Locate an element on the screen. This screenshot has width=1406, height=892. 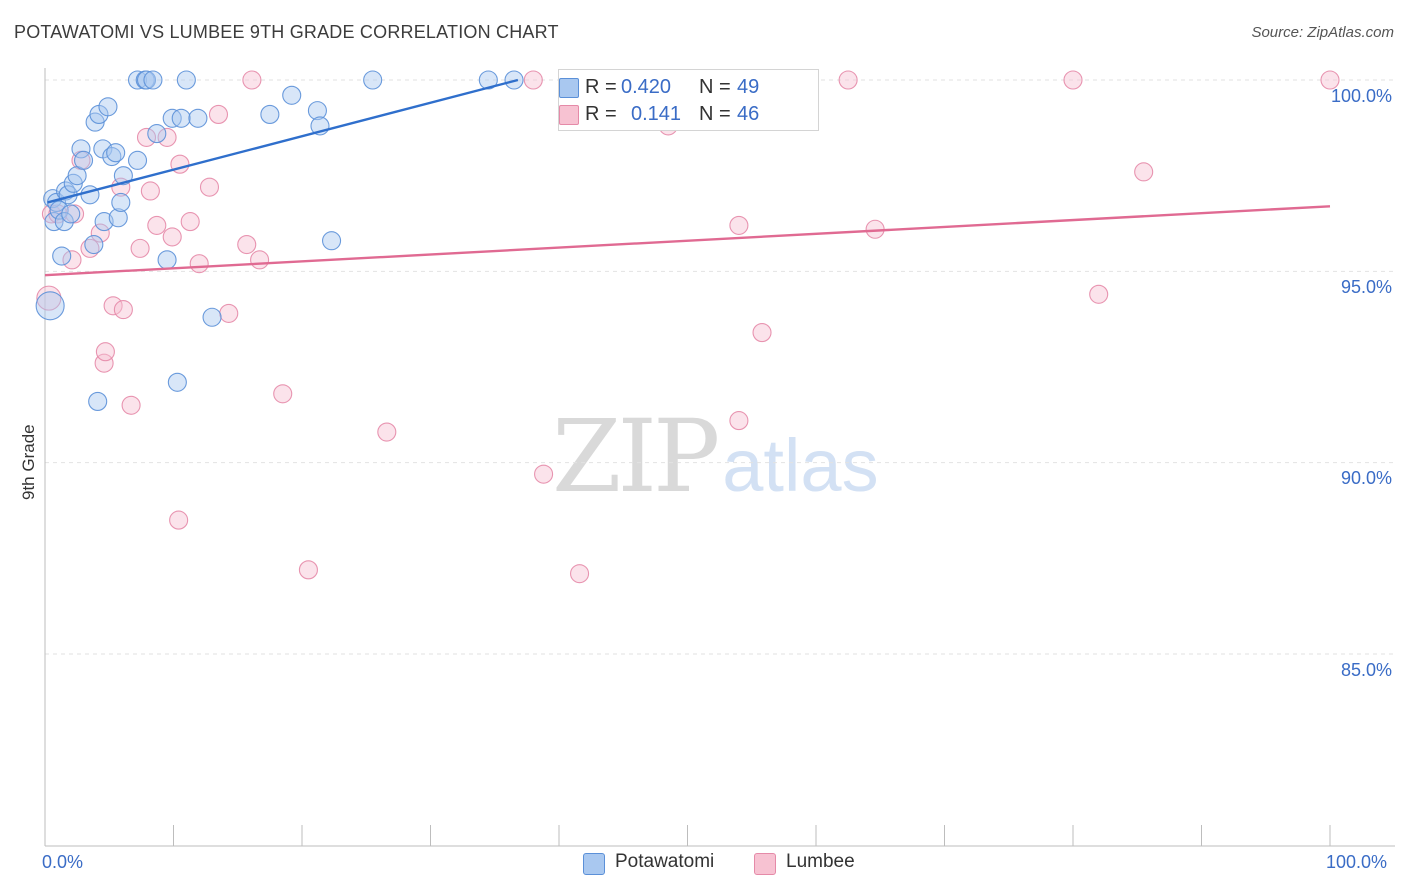
y-tick-label: 95.0% is located at coordinates (1366, 287).